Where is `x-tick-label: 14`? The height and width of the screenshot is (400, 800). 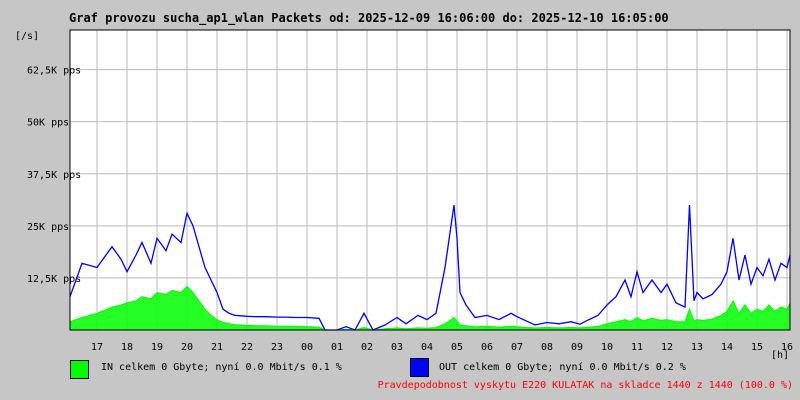 x-tick-label: 14 is located at coordinates (727, 347).